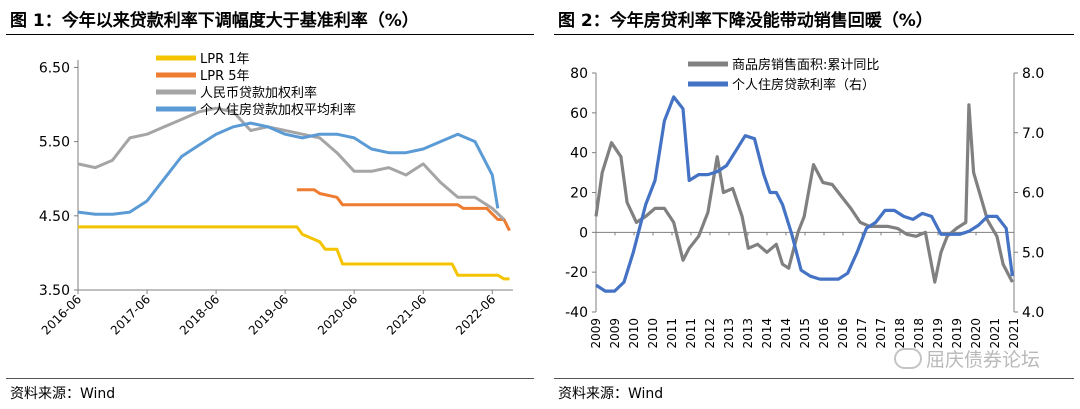  Describe the element at coordinates (406, 314) in the screenshot. I see `chart-1-x-tick-label: 2021-06` at that location.